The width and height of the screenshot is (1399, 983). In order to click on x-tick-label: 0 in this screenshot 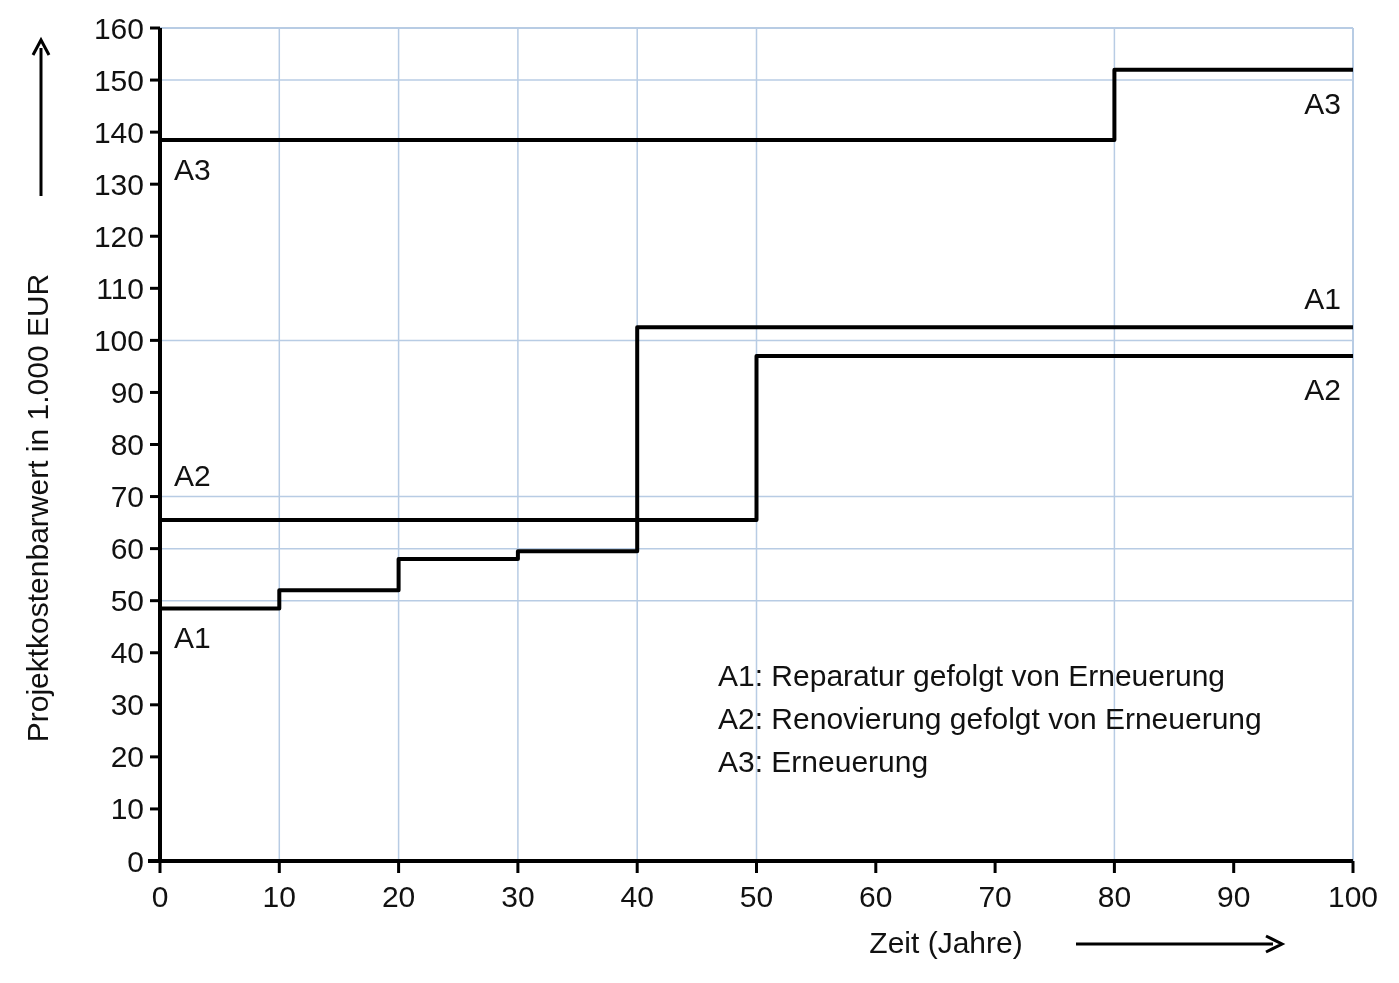, I will do `click(160, 896)`.